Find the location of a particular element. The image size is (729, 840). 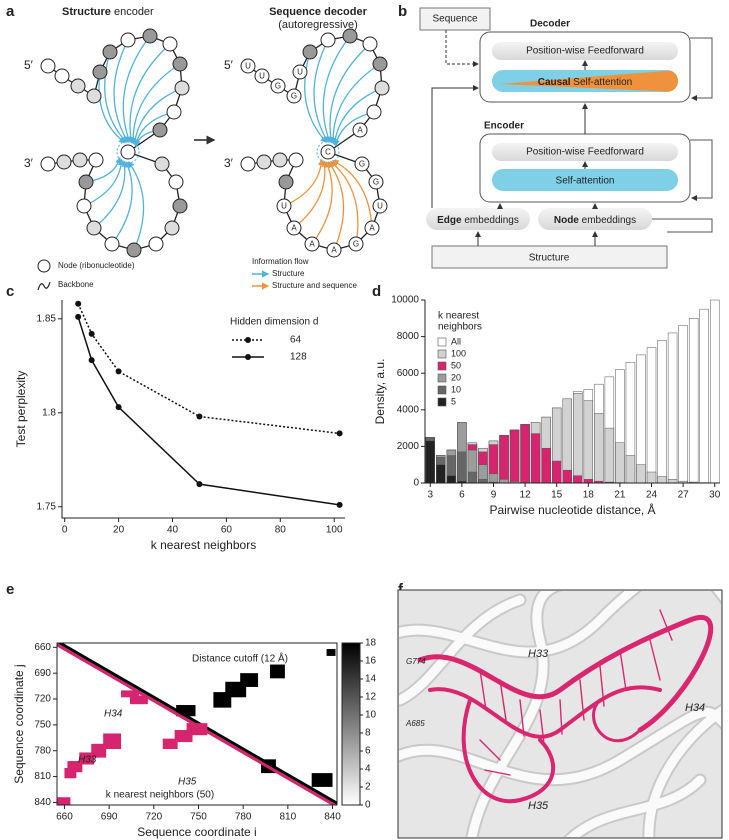

y-tick-label: 10000 is located at coordinates (405, 300).